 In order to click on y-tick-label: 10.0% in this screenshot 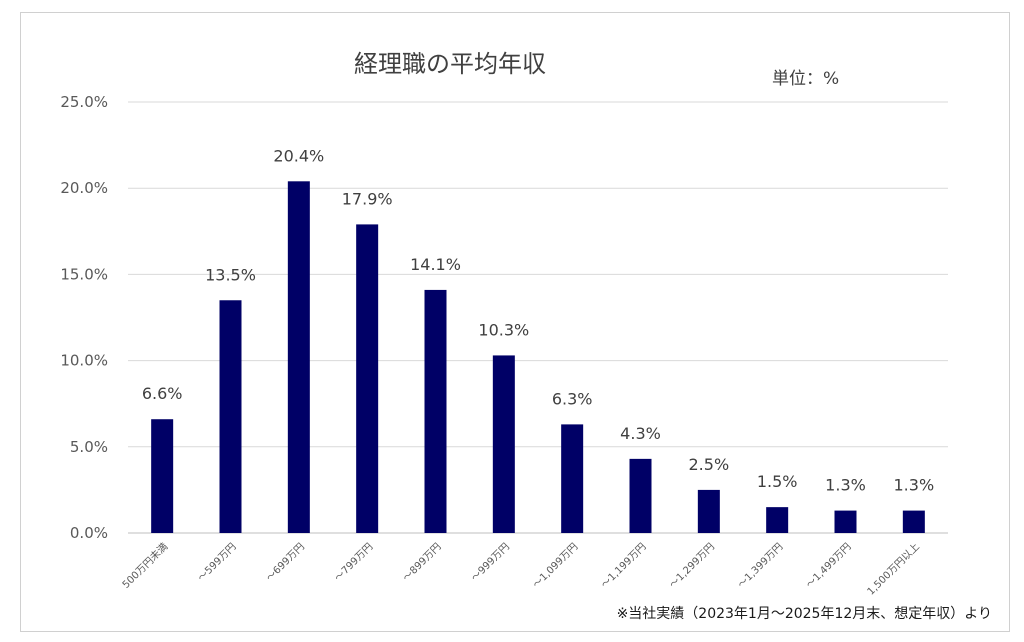, I will do `click(84, 361)`.